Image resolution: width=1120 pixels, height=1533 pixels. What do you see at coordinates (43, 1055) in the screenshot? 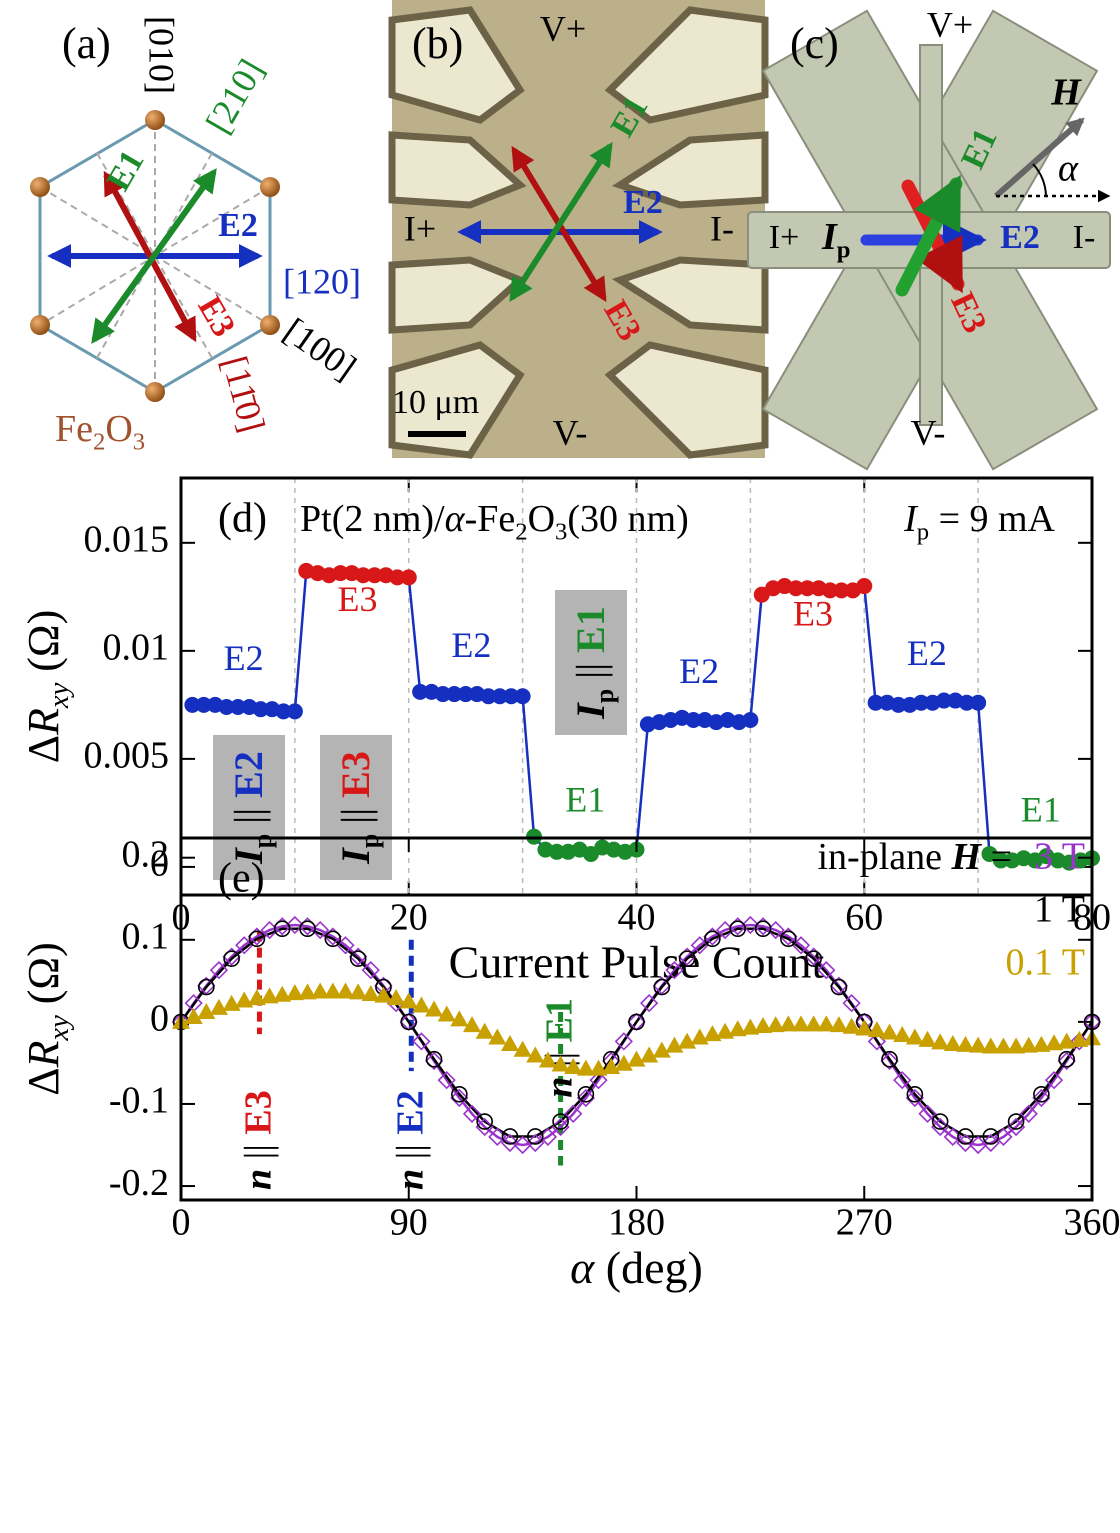
I see `text-part: R` at bounding box center [43, 1055].